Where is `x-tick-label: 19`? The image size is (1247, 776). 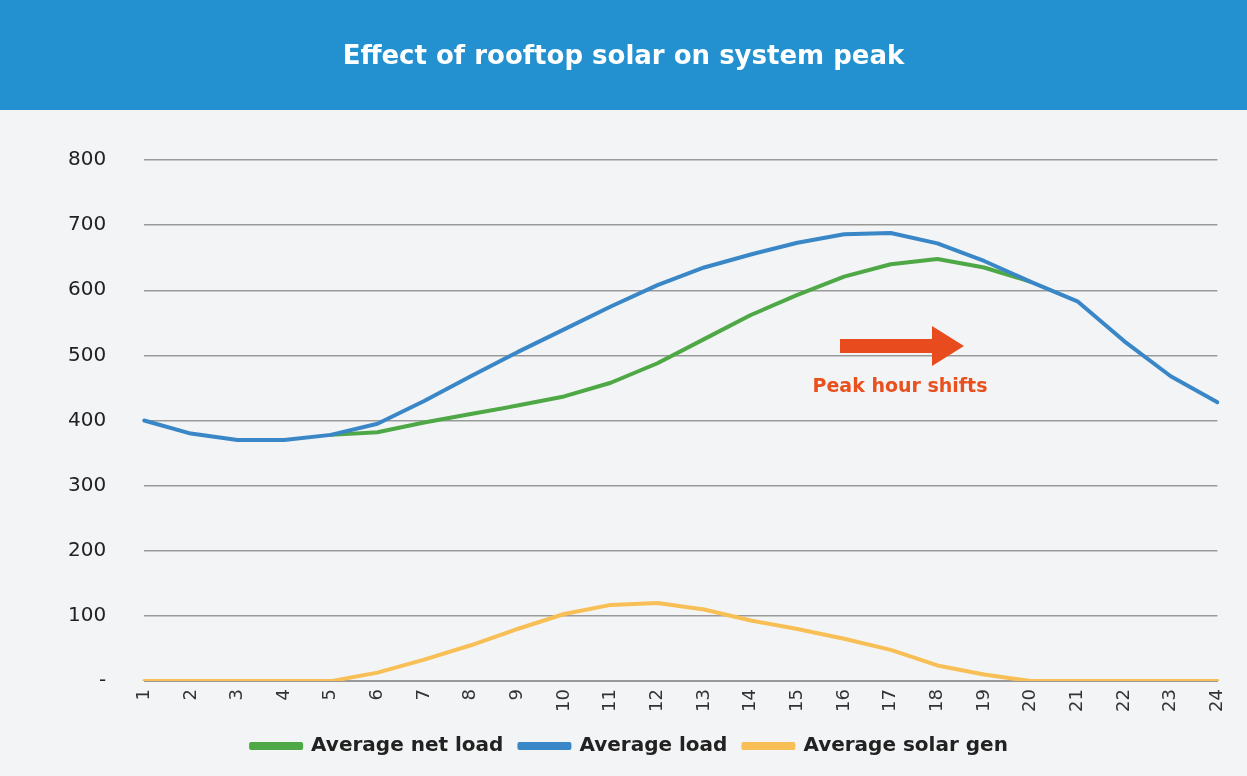
x-tick-label: 19 is located at coordinates (982, 700).